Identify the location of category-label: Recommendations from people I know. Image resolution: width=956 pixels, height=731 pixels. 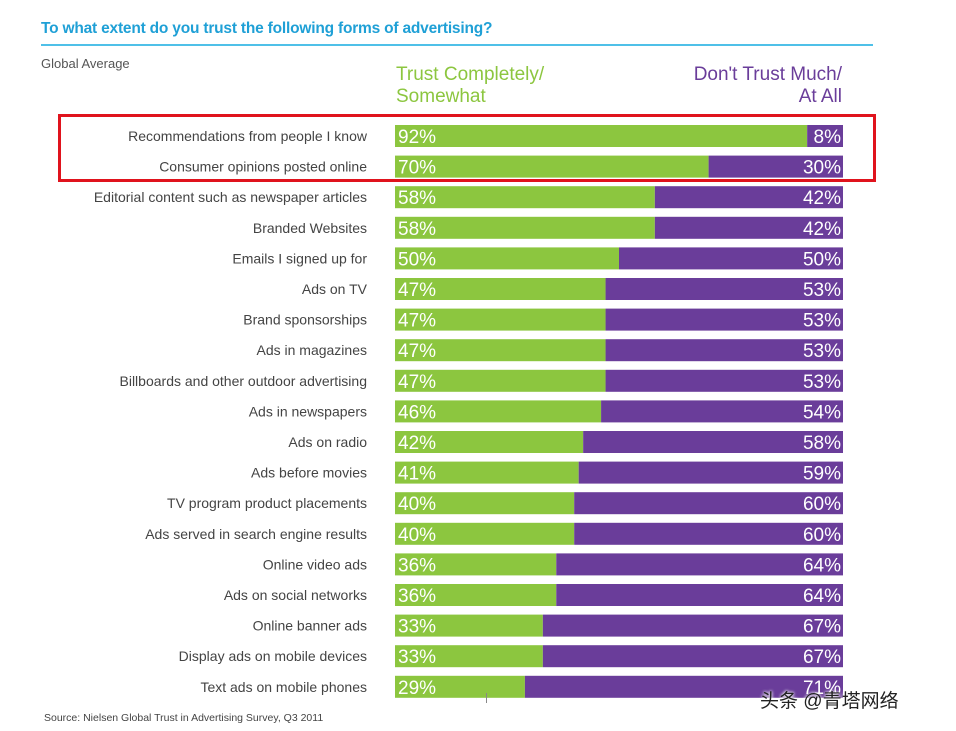
(248, 136).